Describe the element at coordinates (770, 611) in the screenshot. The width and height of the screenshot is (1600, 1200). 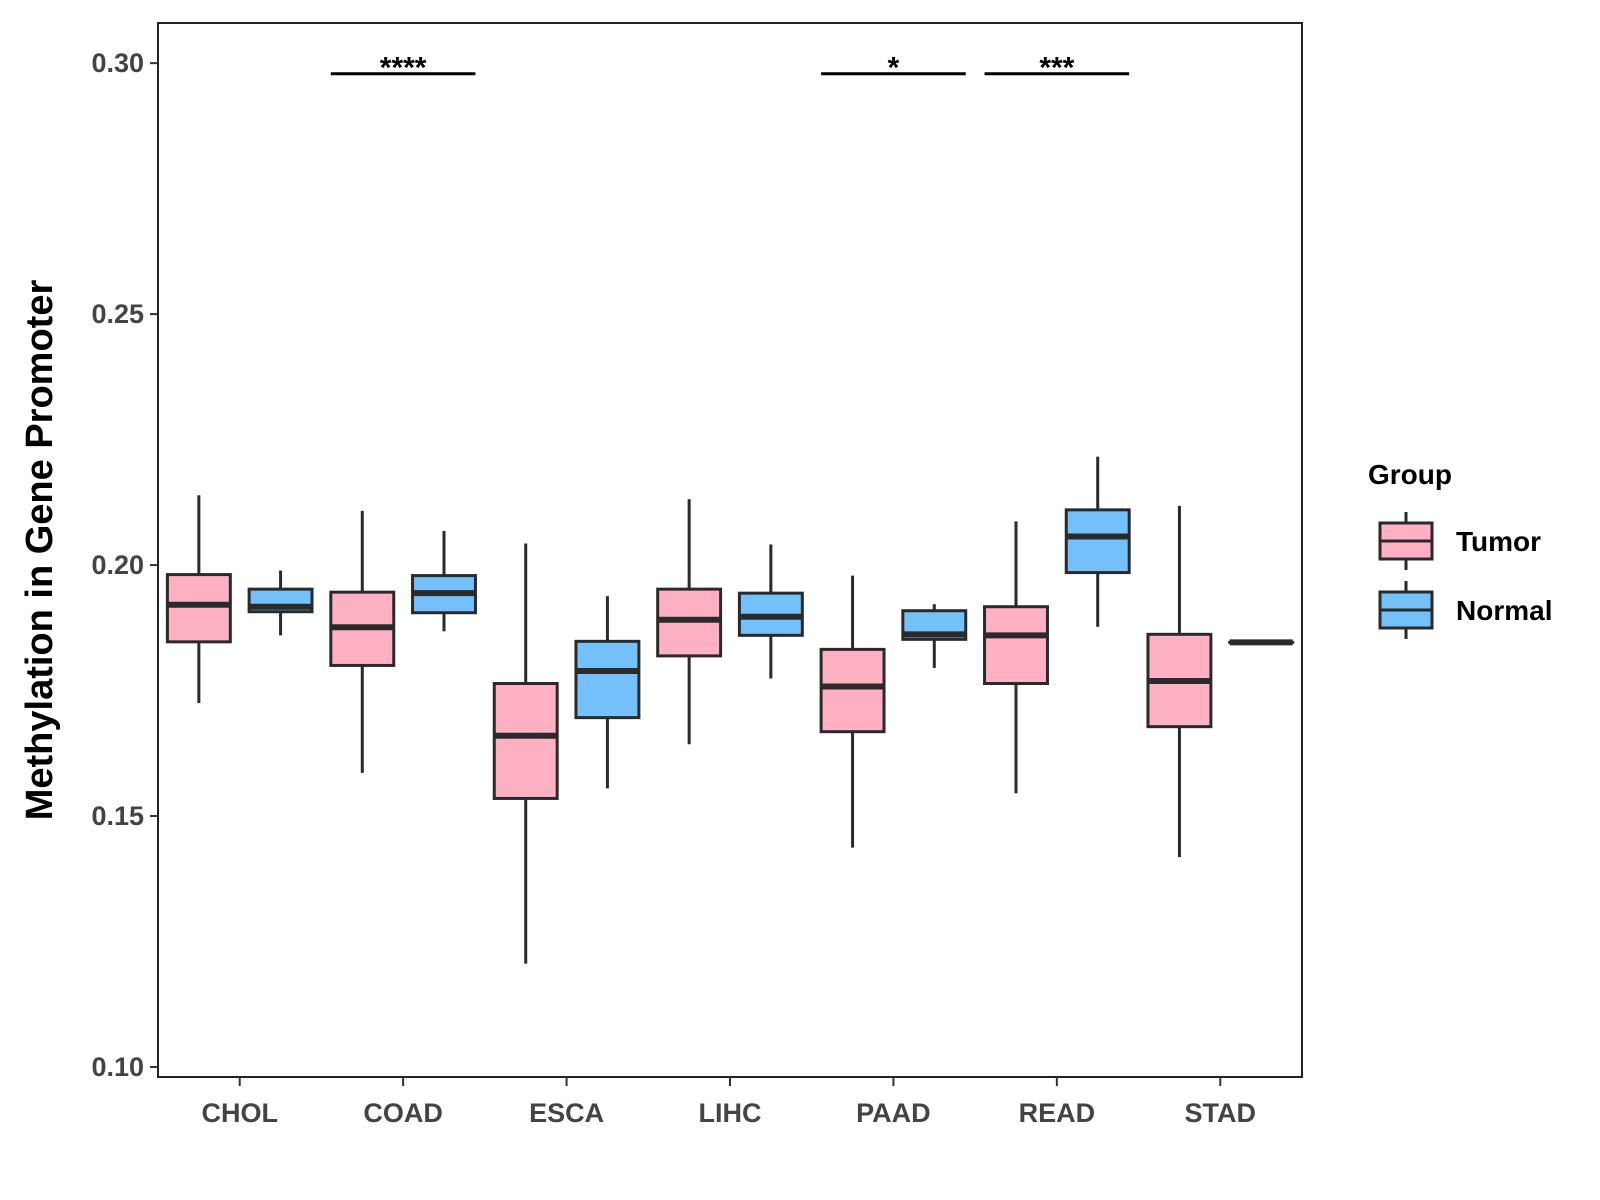
I see `box-normal-lihc` at that location.